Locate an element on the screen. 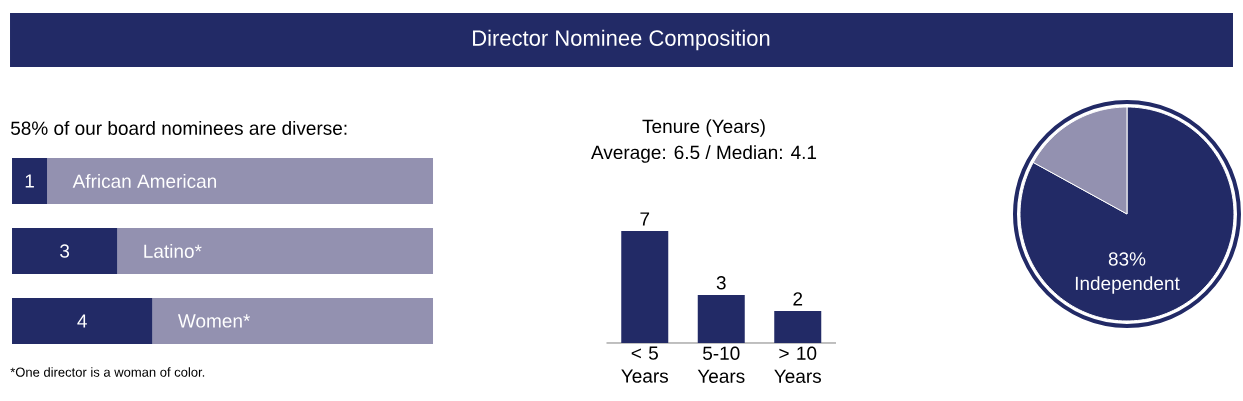  chart-title: 58% of our board nominees are diverse: is located at coordinates (178, 128).